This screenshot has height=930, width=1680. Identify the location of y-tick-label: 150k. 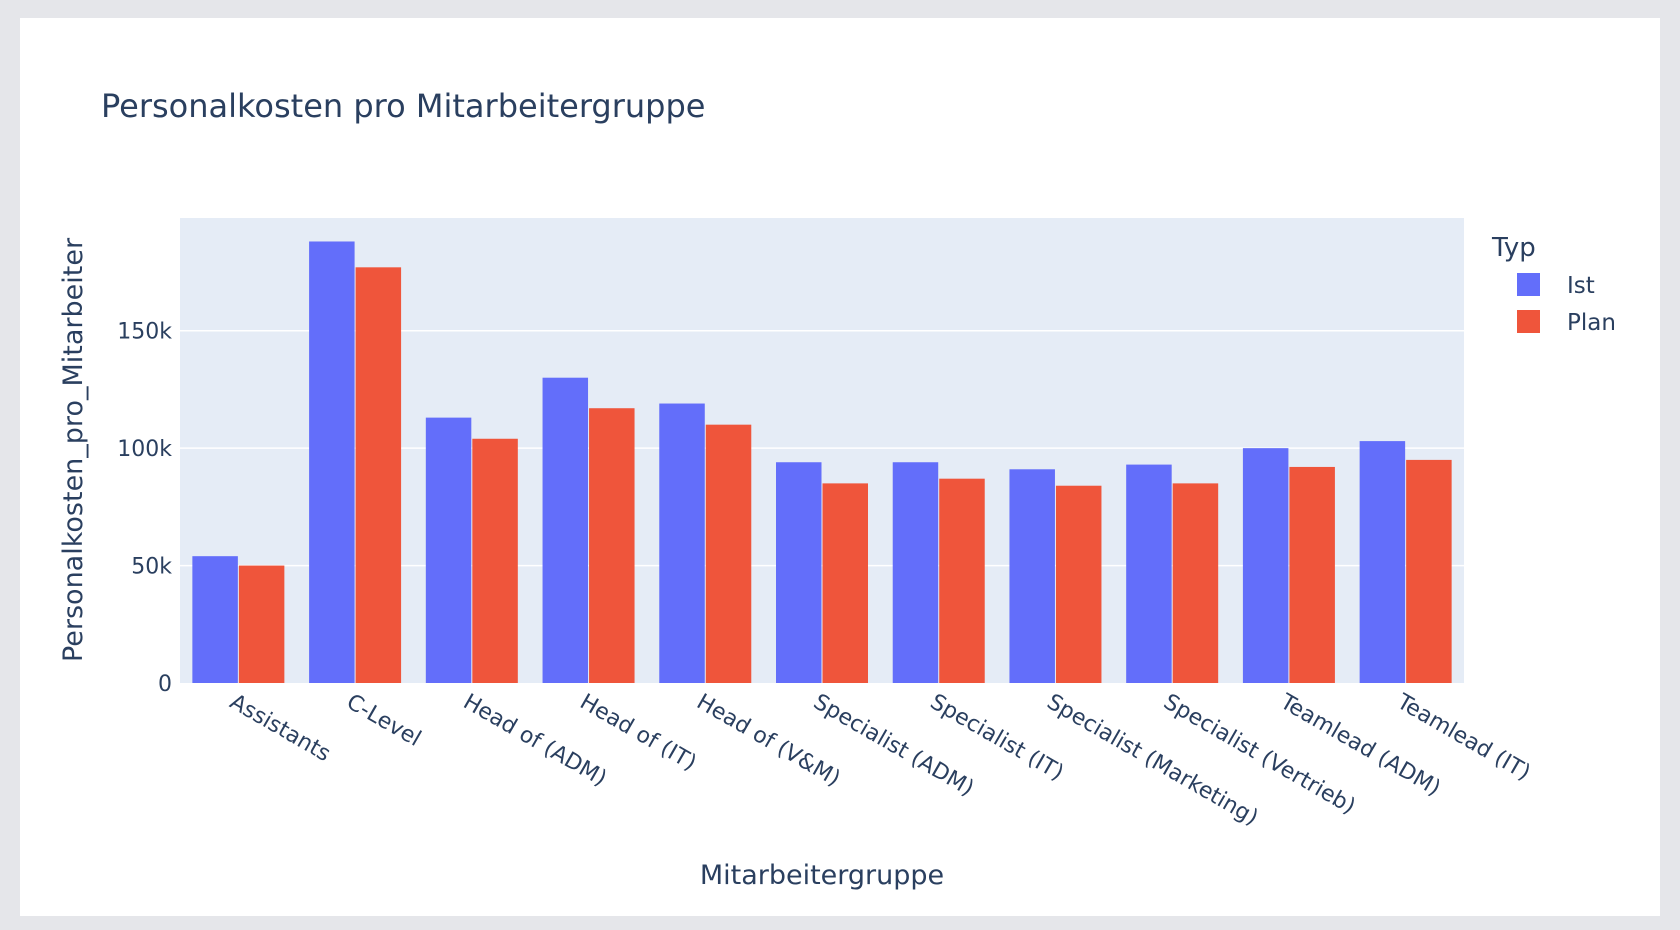
(144, 332).